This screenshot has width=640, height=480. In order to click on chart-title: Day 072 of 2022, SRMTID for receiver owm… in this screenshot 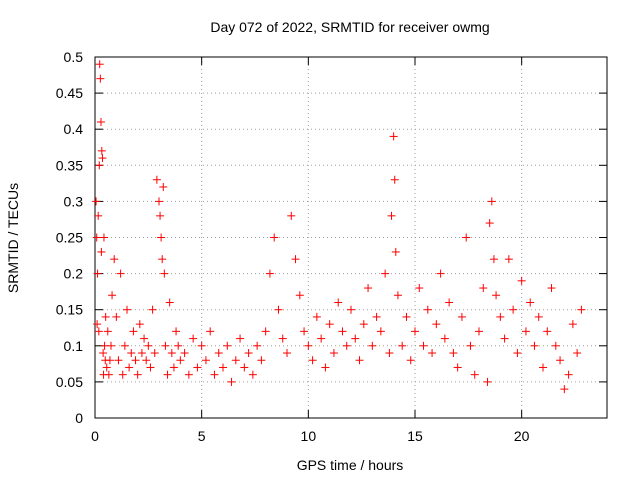, I will do `click(349, 27)`.